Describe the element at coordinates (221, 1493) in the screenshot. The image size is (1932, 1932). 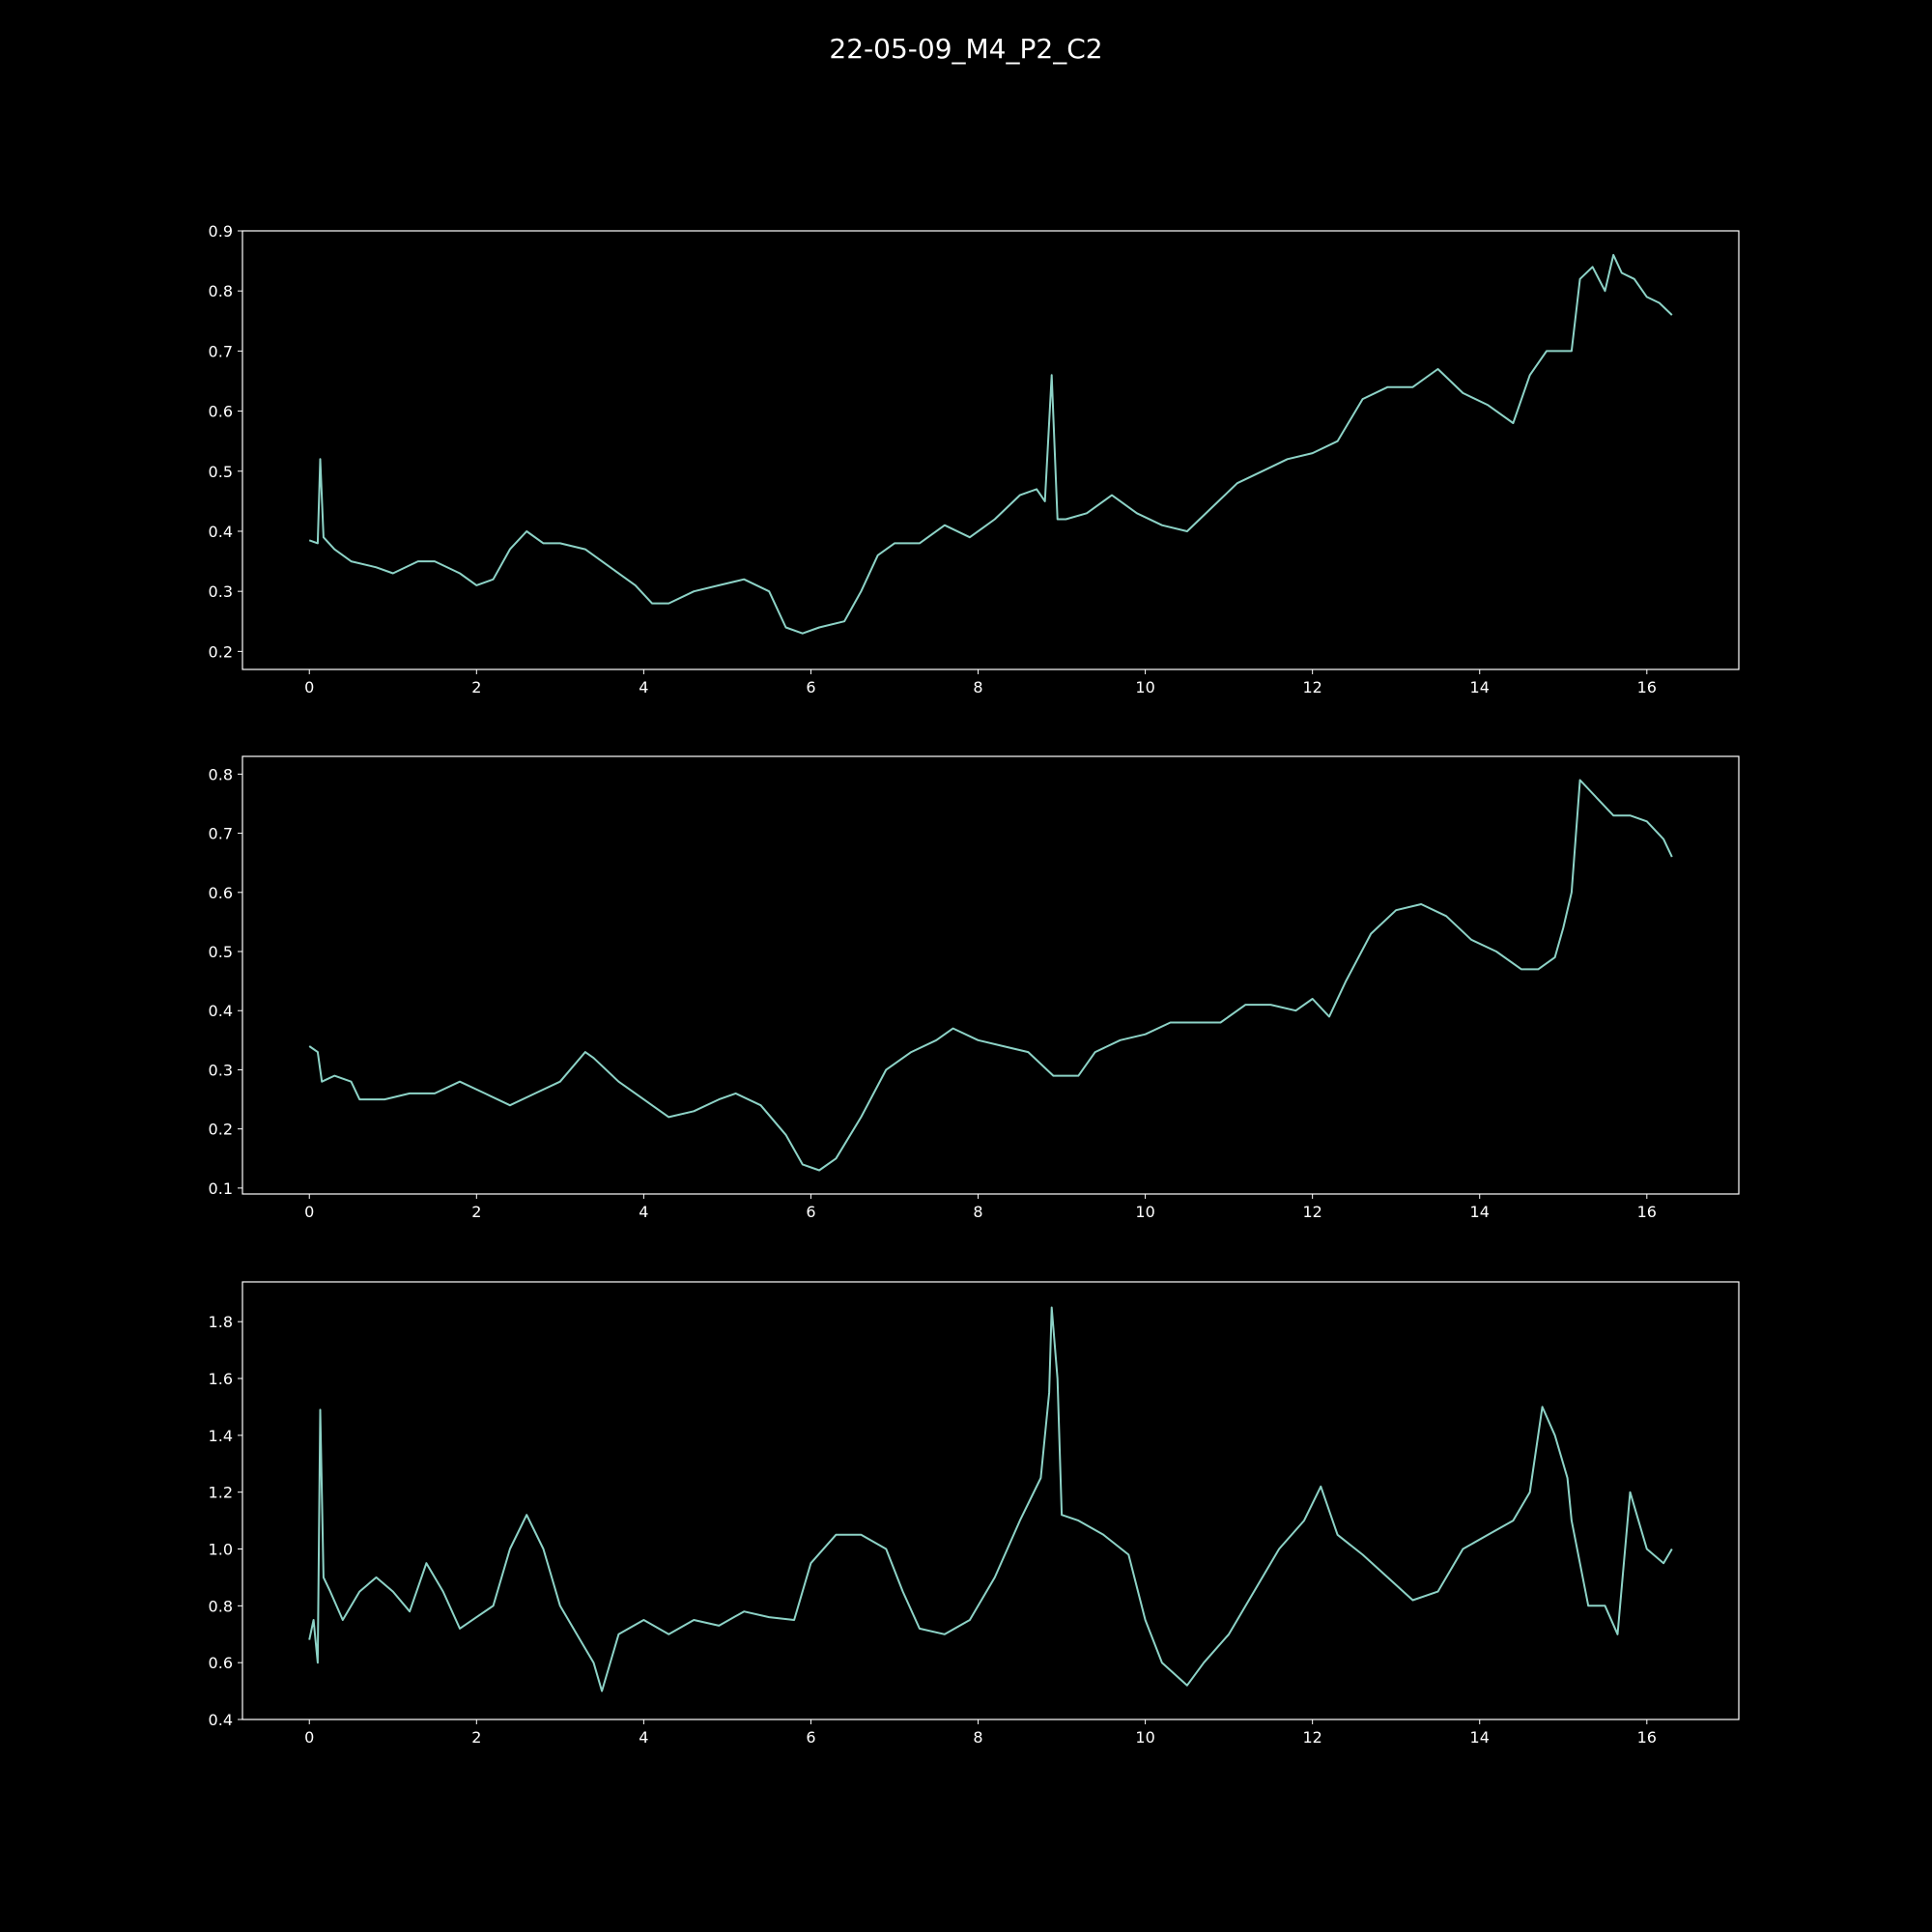
I see `y-tick-label: 1.2` at that location.